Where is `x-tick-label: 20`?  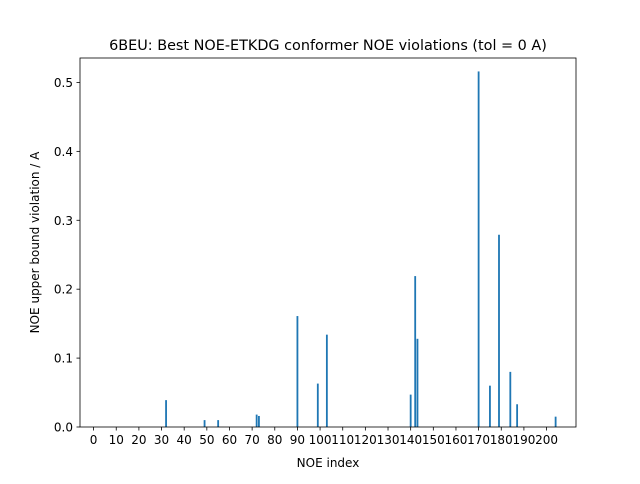
x-tick-label: 20 is located at coordinates (138, 440).